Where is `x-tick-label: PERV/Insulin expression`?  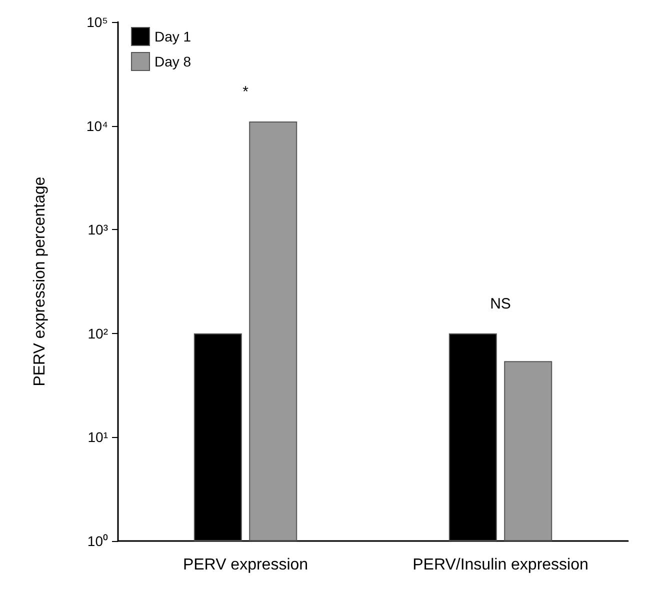
x-tick-label: PERV/Insulin expression is located at coordinates (500, 565).